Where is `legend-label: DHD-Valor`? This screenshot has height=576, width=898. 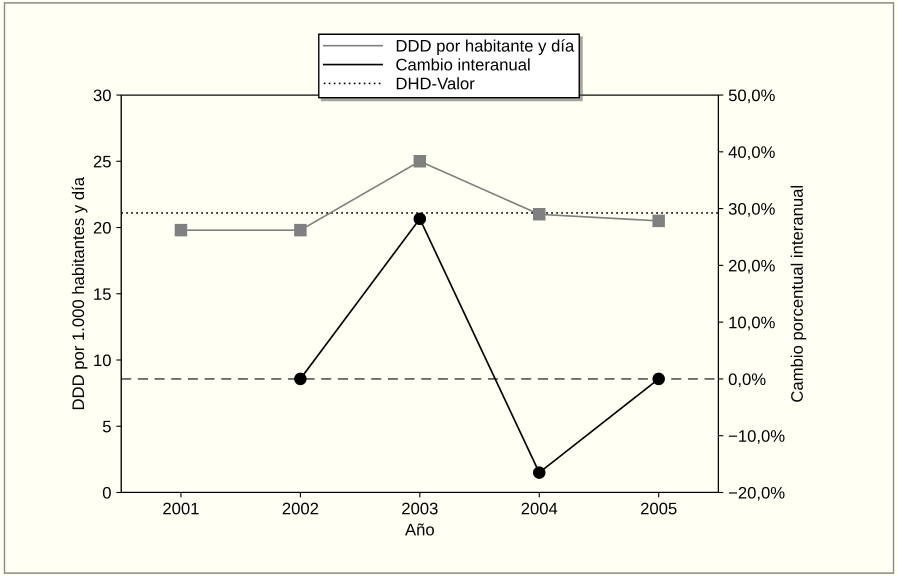 legend-label: DHD-Valor is located at coordinates (435, 83).